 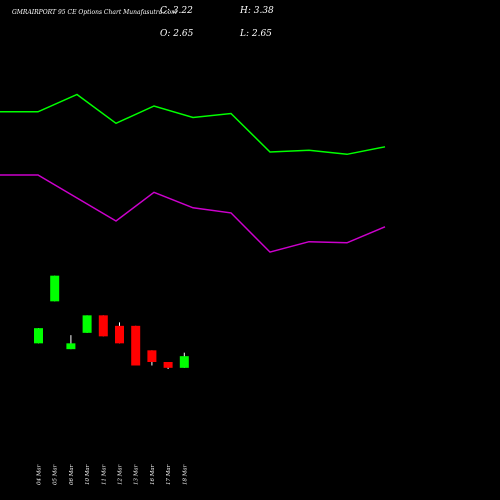 I want to click on open-value: O: 2.65, so click(x=177, y=34).